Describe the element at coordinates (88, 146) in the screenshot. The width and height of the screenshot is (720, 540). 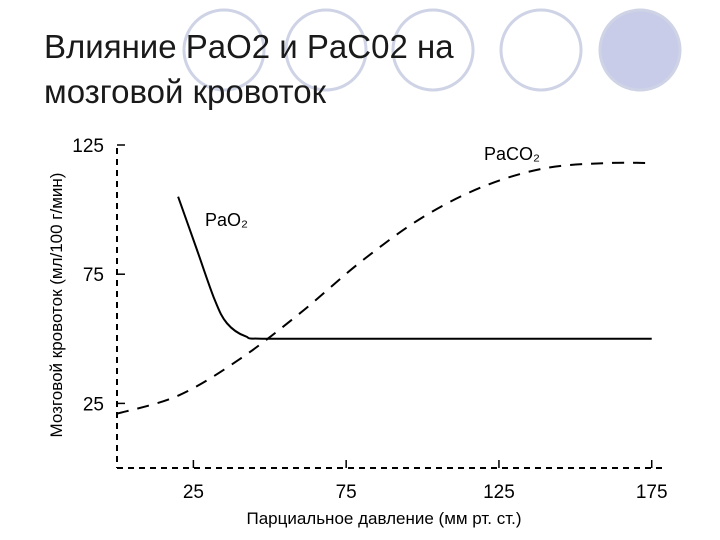
I see `y-tick-label: 125` at that location.